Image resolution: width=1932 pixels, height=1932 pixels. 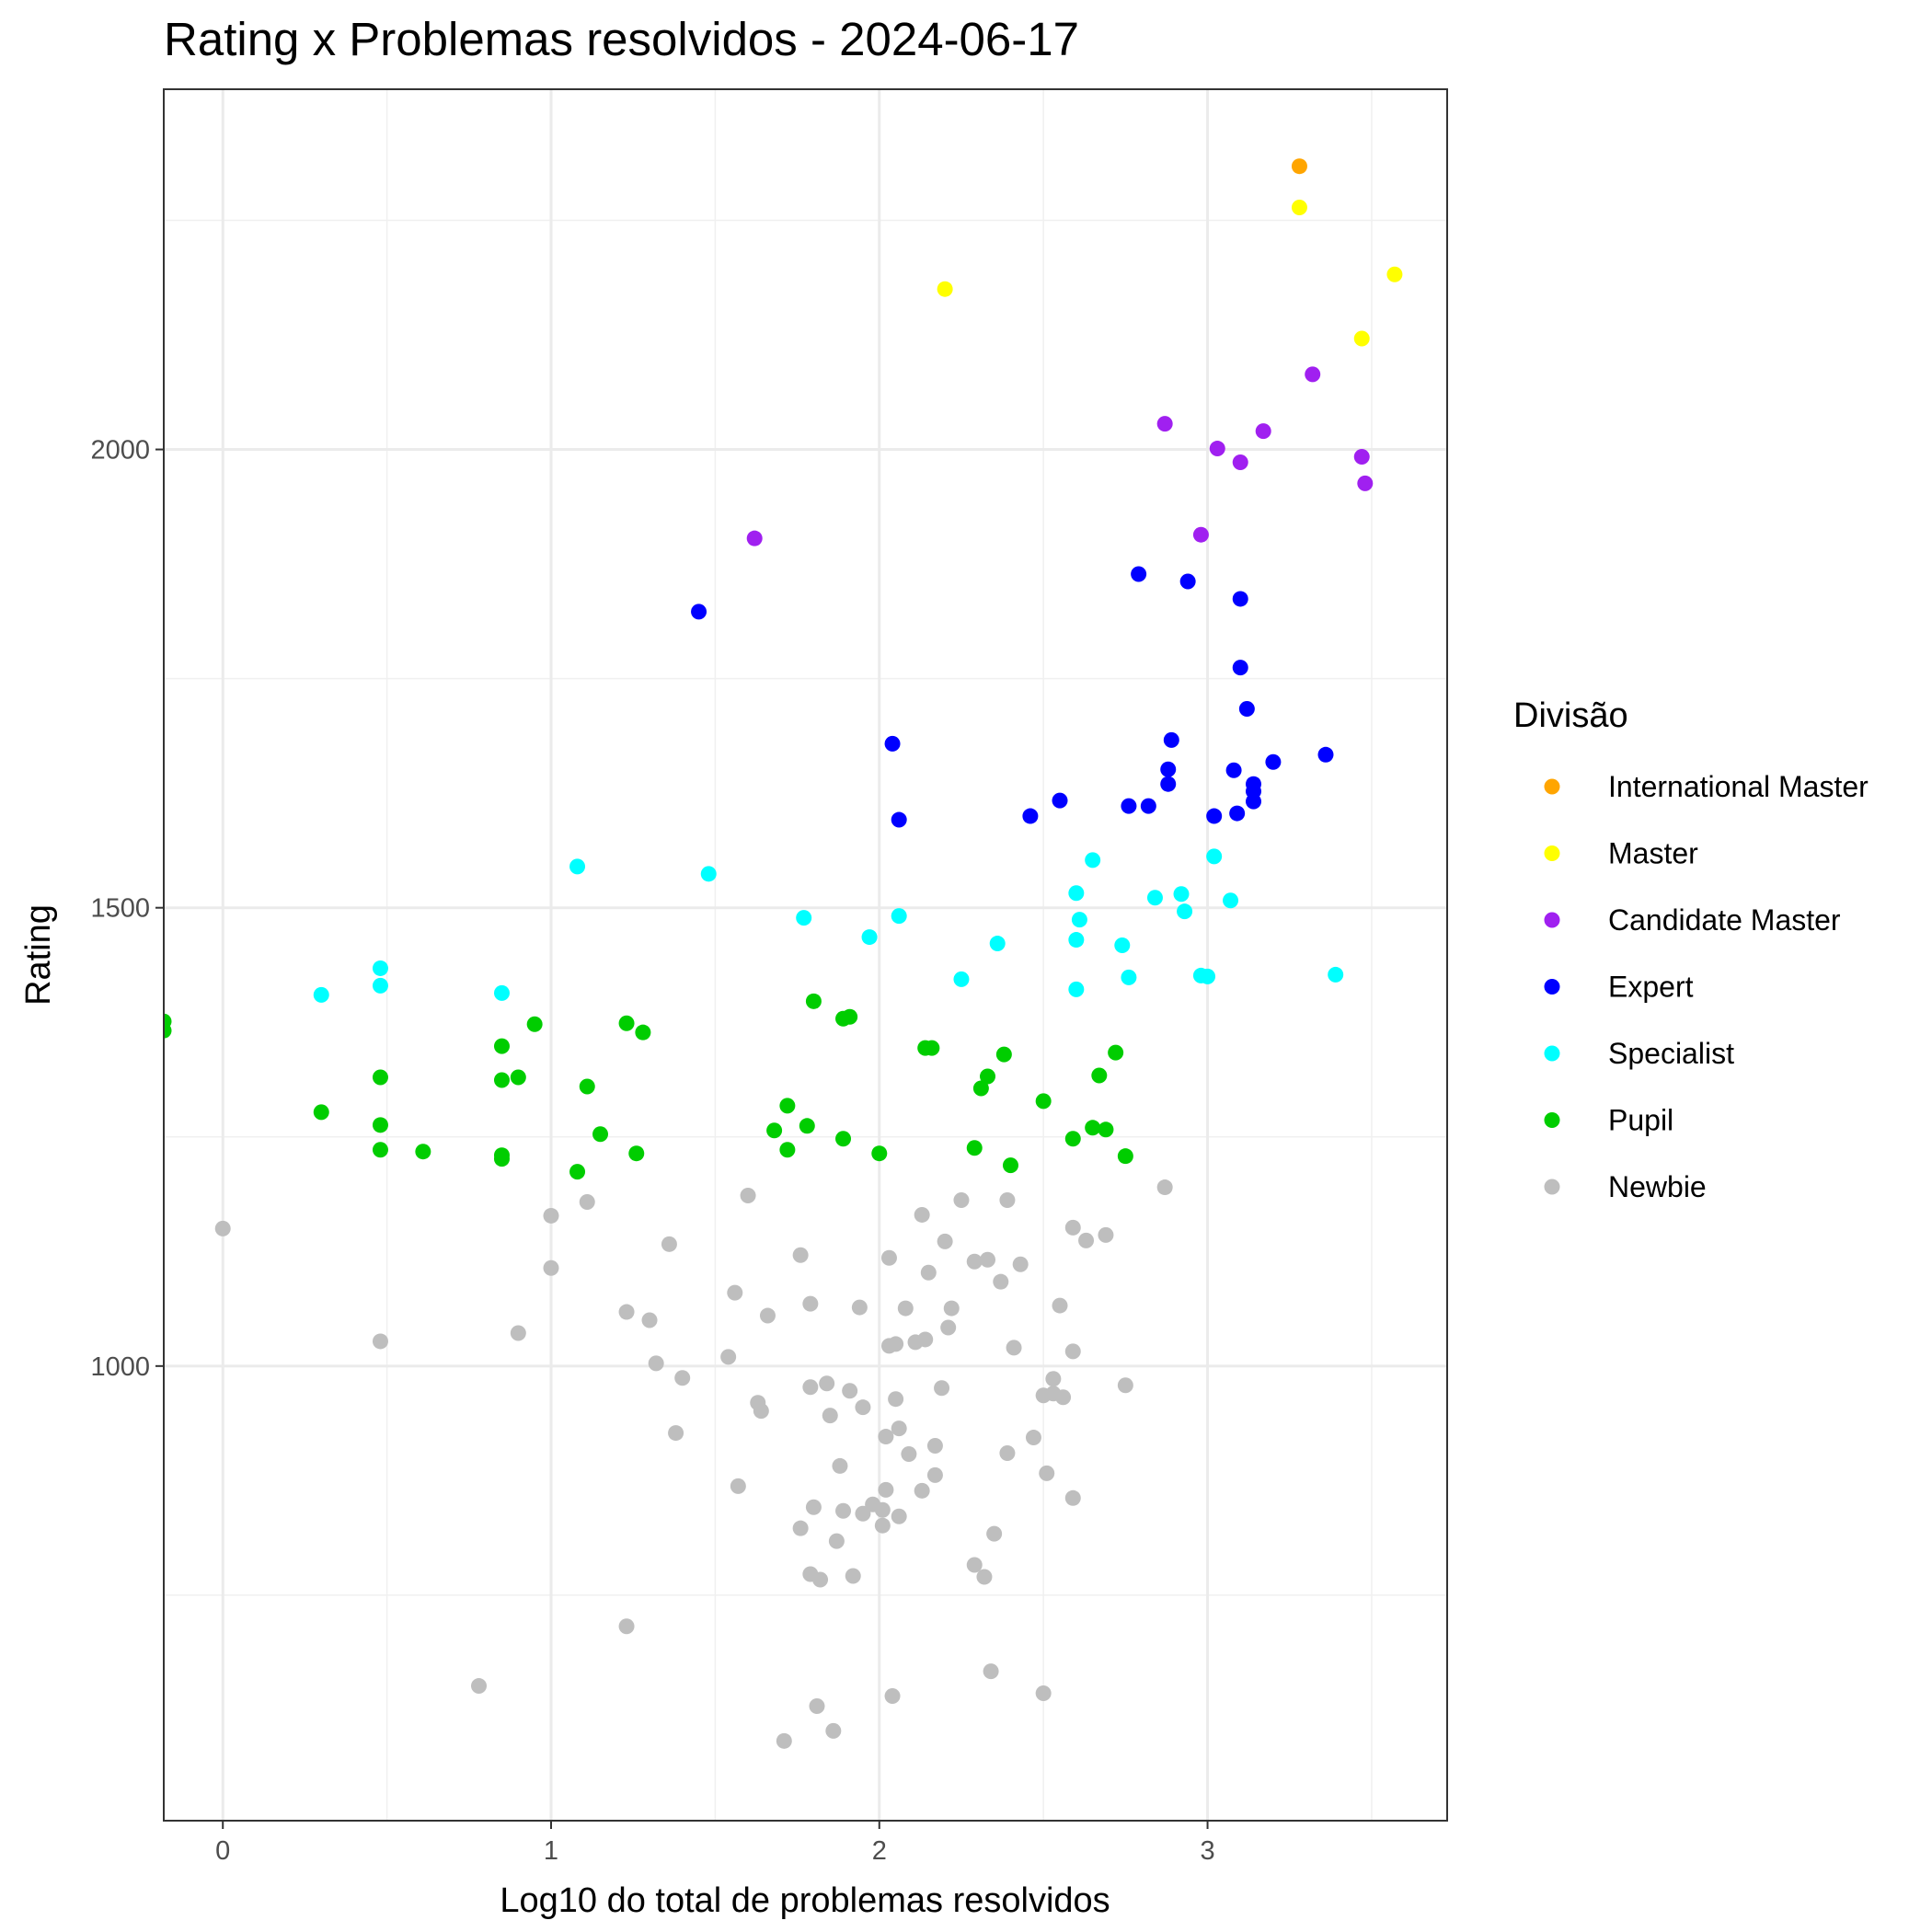 What do you see at coordinates (1653, 853) in the screenshot?
I see `legend-label-master: Master` at bounding box center [1653, 853].